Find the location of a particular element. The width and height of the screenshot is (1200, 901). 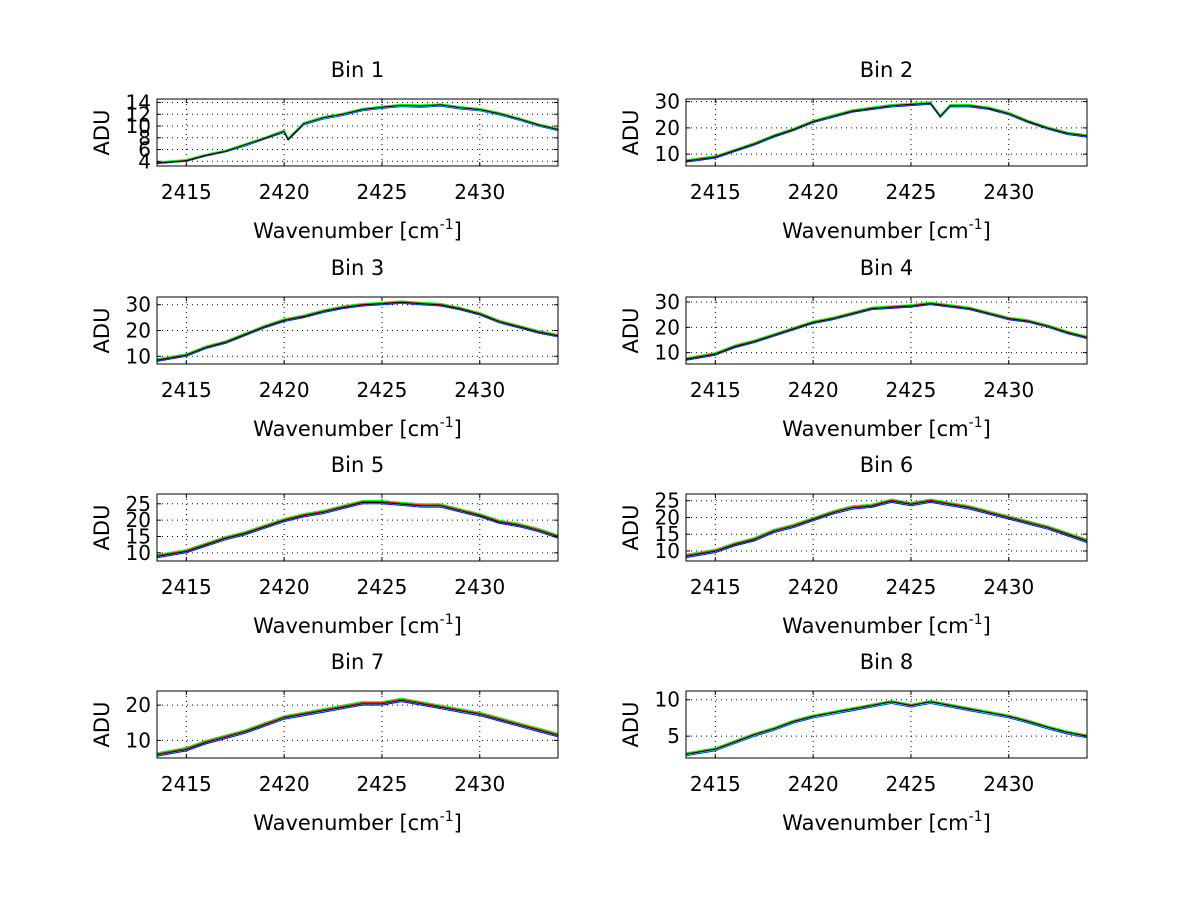

y-tick-label: 14 is located at coordinates (138, 103).